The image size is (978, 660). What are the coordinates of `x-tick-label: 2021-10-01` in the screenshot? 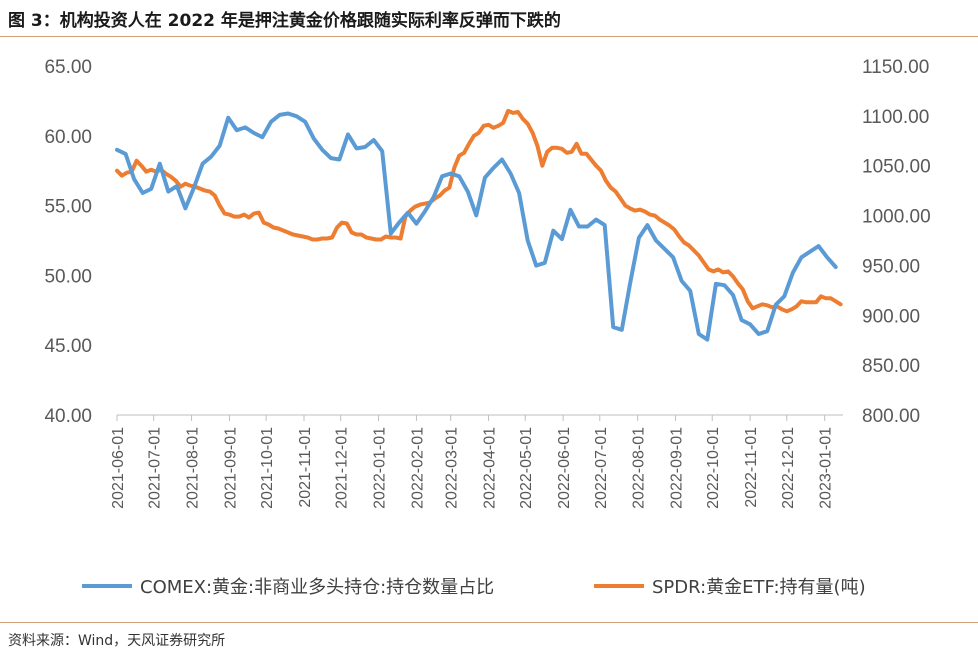 It's located at (267, 468).